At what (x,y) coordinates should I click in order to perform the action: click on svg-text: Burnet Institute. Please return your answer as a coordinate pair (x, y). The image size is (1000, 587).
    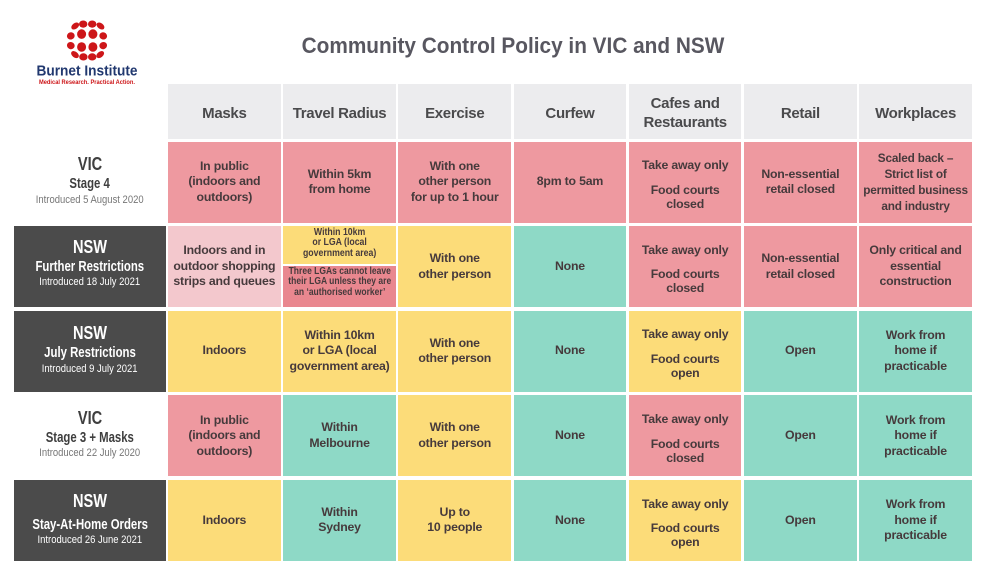
    Looking at the image, I should click on (87, 70).